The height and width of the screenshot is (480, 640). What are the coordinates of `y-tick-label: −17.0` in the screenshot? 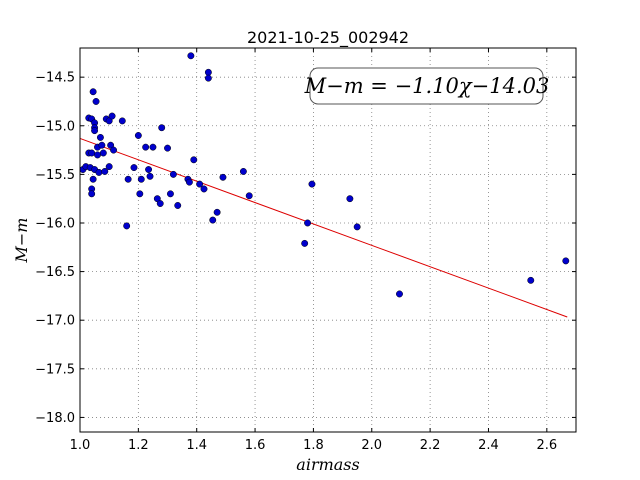 It's located at (55, 321).